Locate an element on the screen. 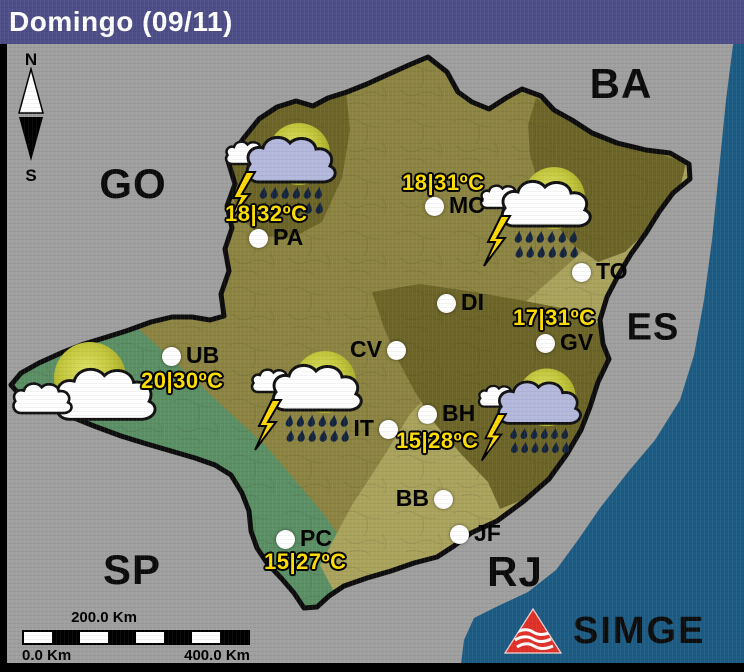  frame-border-left is located at coordinates (3, 358).